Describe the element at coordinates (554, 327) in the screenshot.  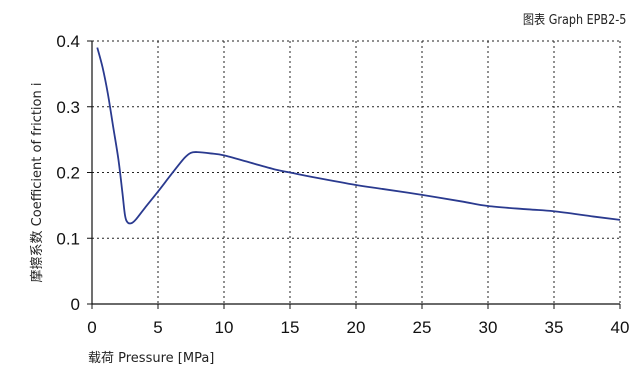
I see `x-tick-label: 35` at that location.